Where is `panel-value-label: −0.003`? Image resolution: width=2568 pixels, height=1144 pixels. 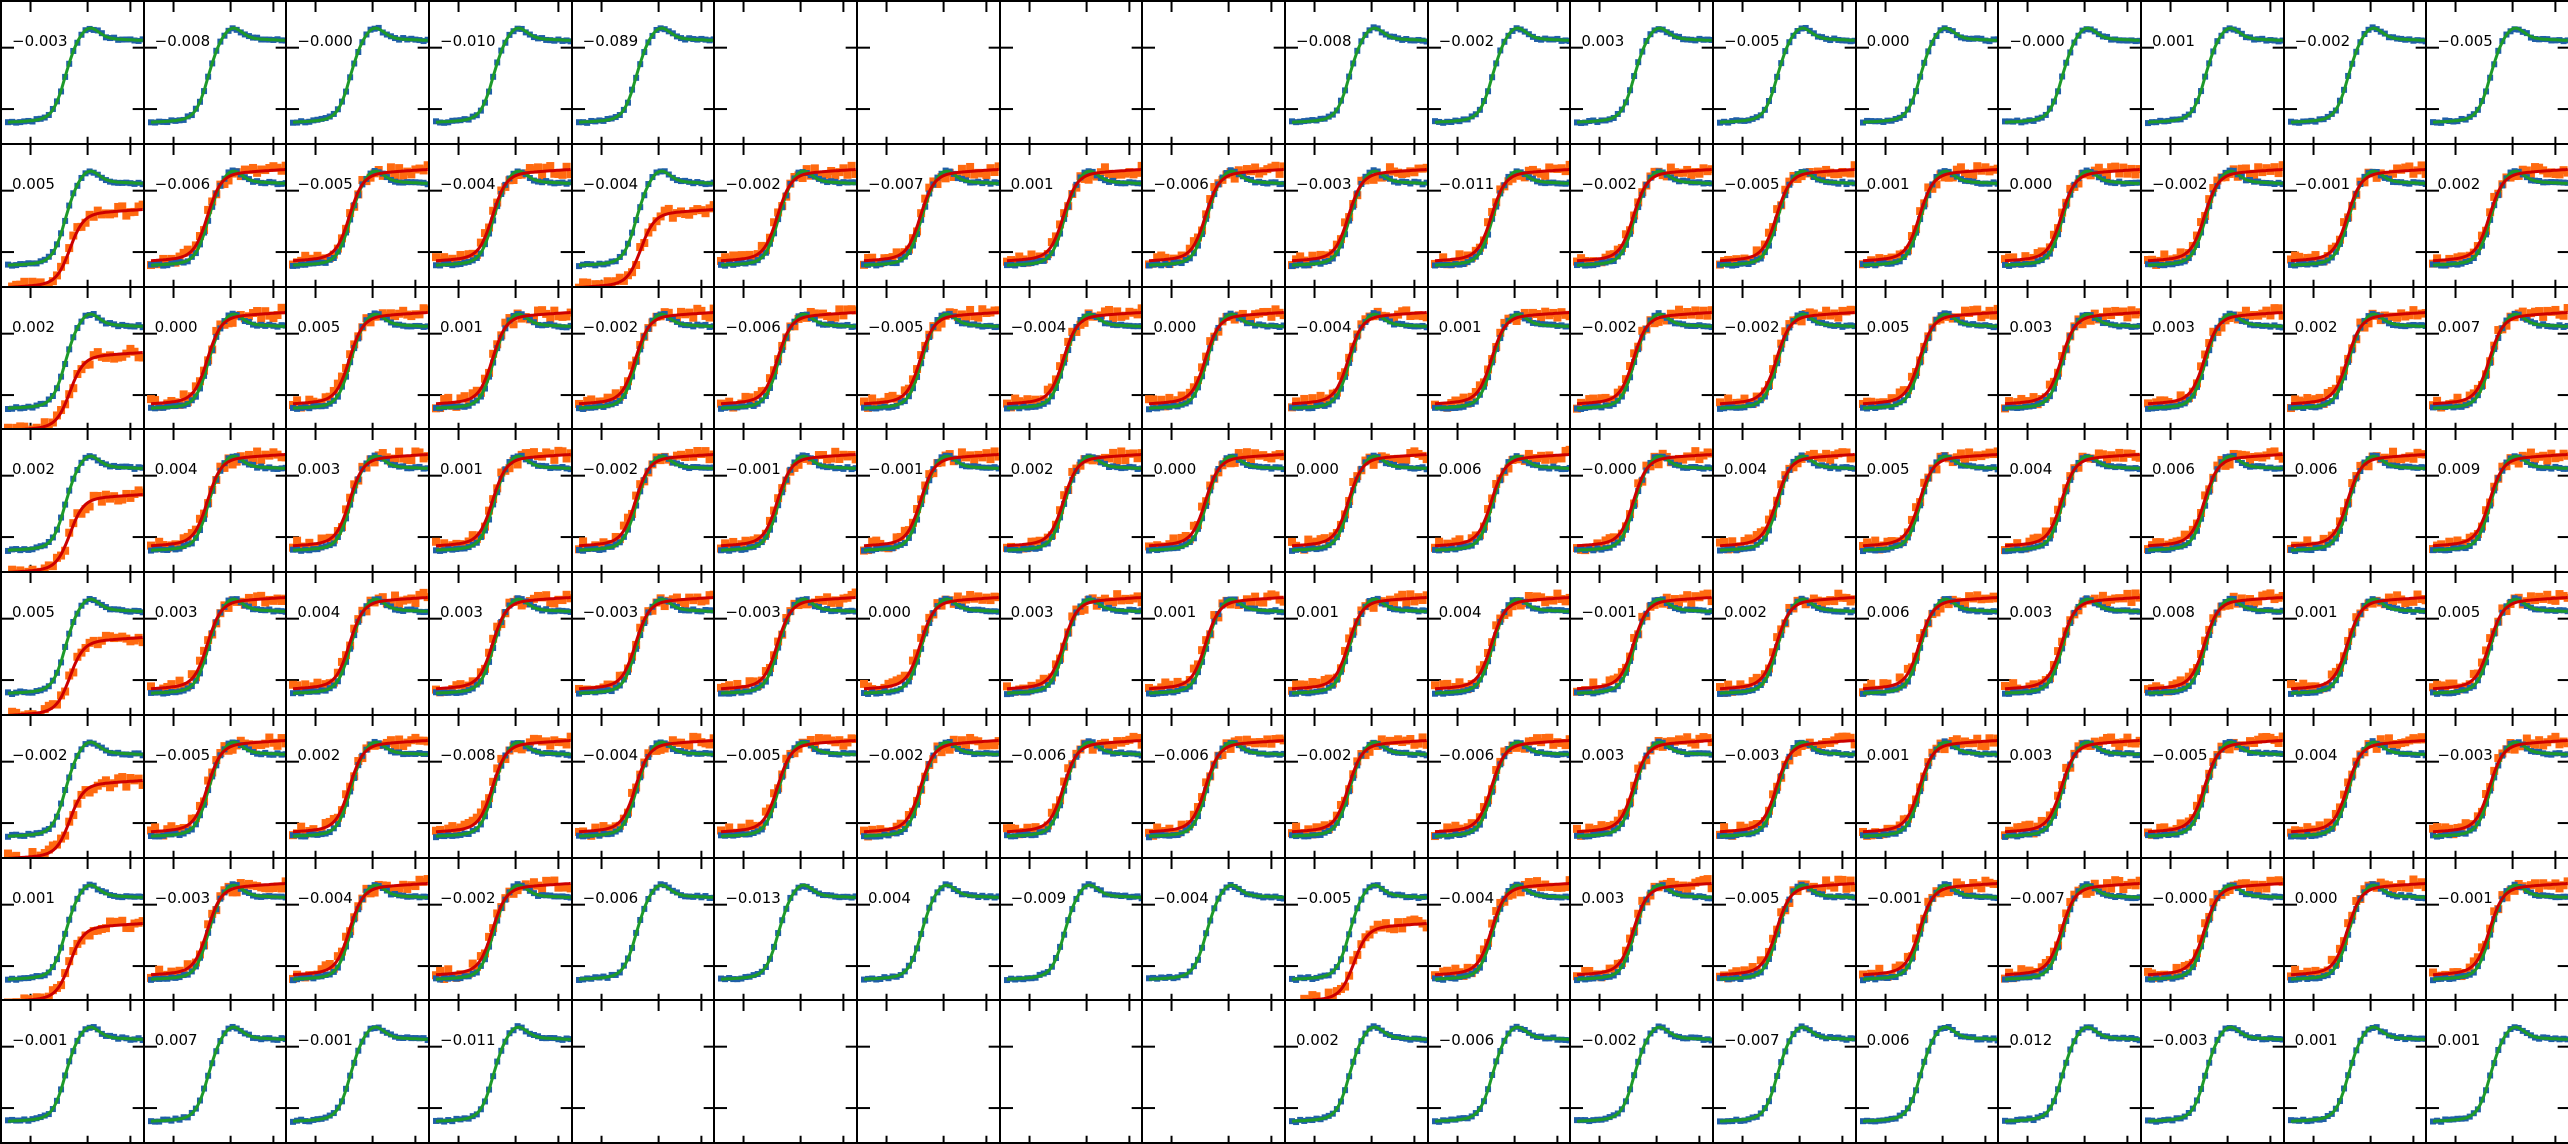 panel-value-label: −0.003 is located at coordinates (1752, 755).